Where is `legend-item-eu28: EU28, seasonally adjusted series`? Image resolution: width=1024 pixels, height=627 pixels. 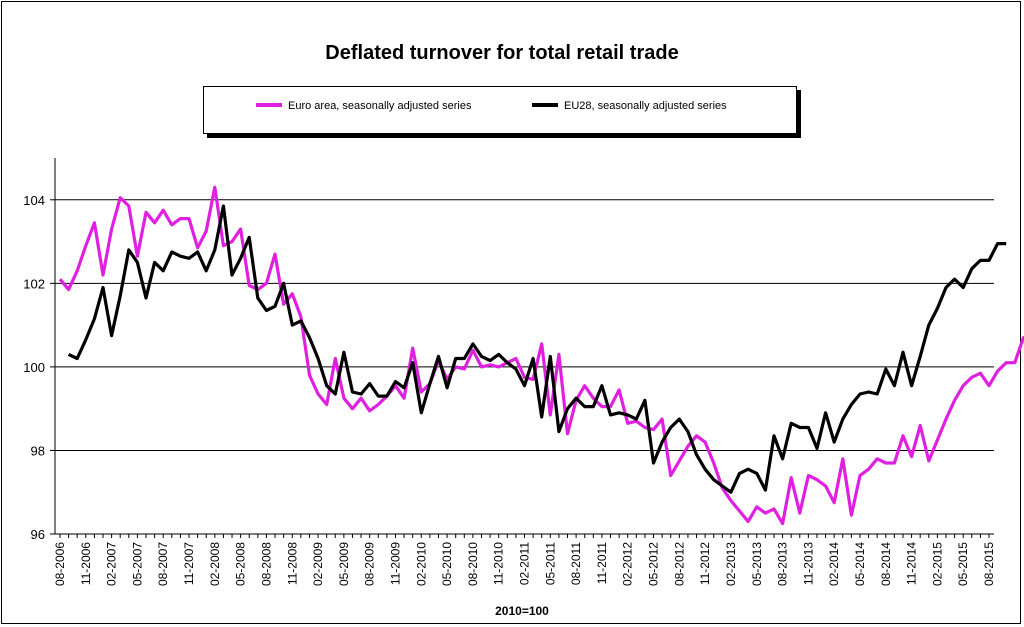
legend-item-eu28: EU28, seasonally adjusted series is located at coordinates (629, 106).